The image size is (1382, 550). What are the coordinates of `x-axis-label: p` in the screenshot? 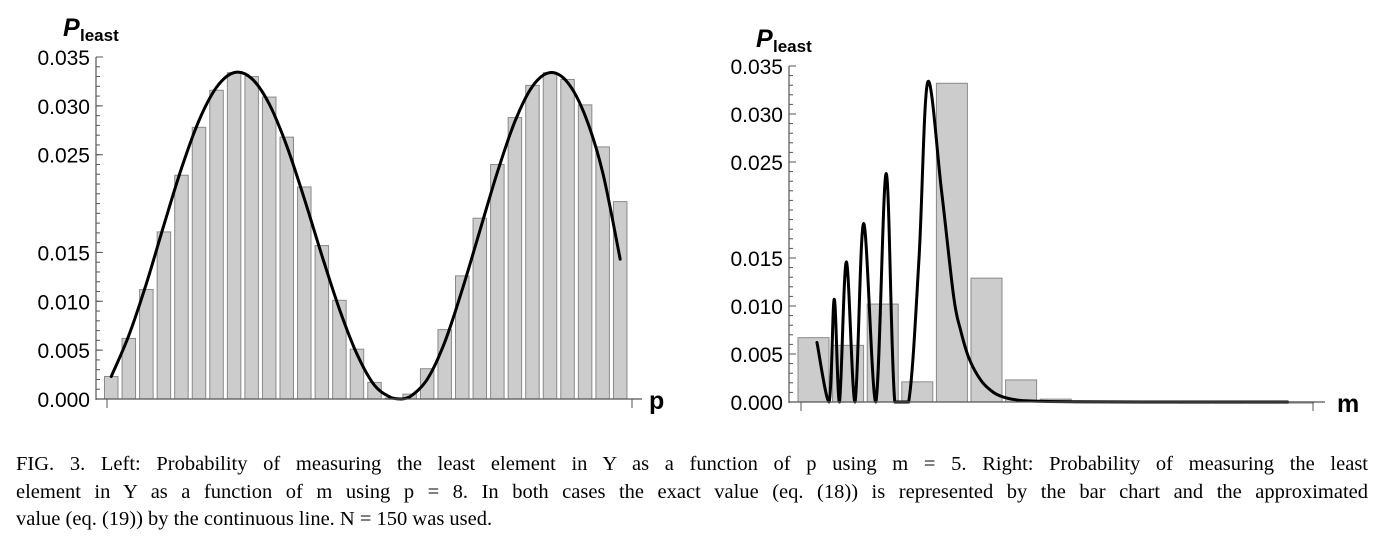 It's located at (656, 401).